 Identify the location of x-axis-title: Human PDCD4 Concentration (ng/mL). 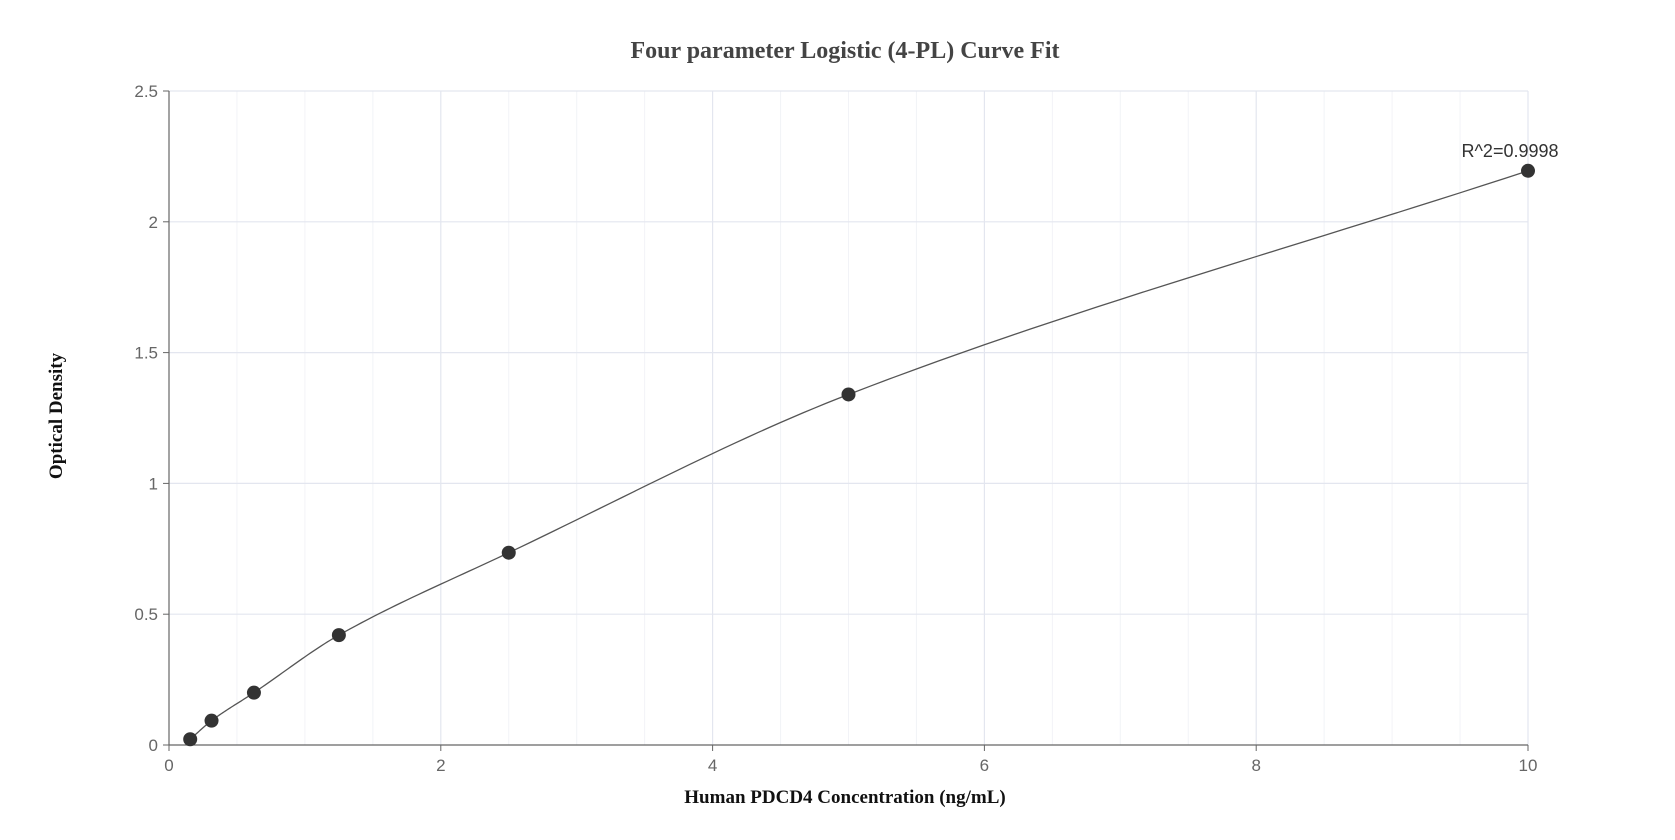
(844, 797).